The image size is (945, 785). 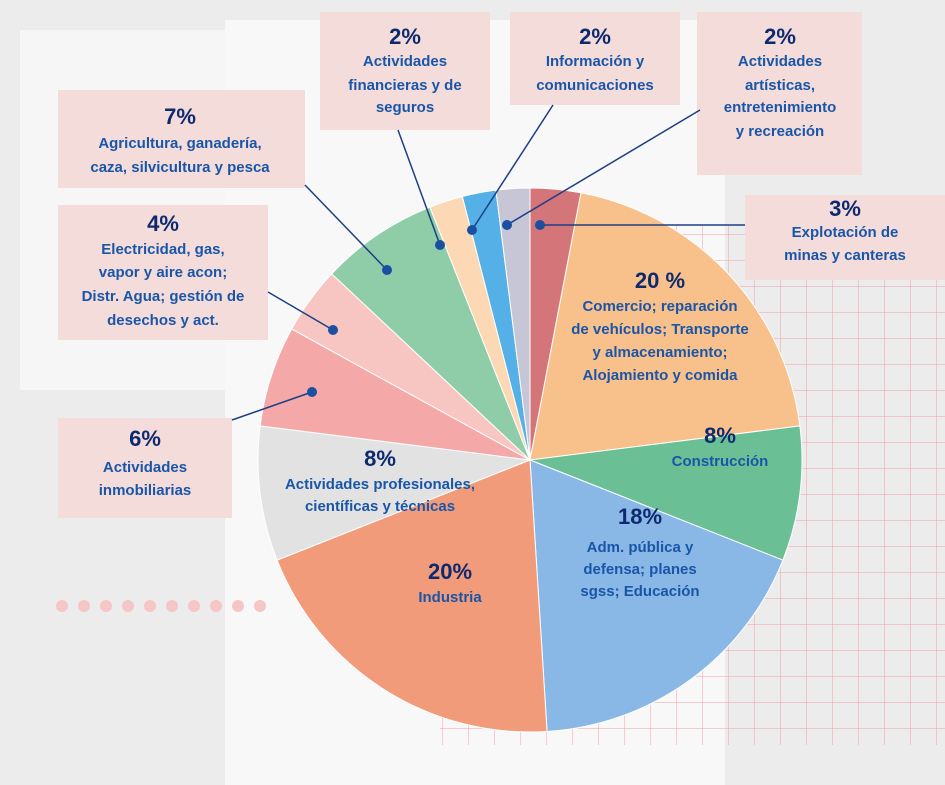 I want to click on slice-label: y almacenamiento;, so click(x=659, y=352).